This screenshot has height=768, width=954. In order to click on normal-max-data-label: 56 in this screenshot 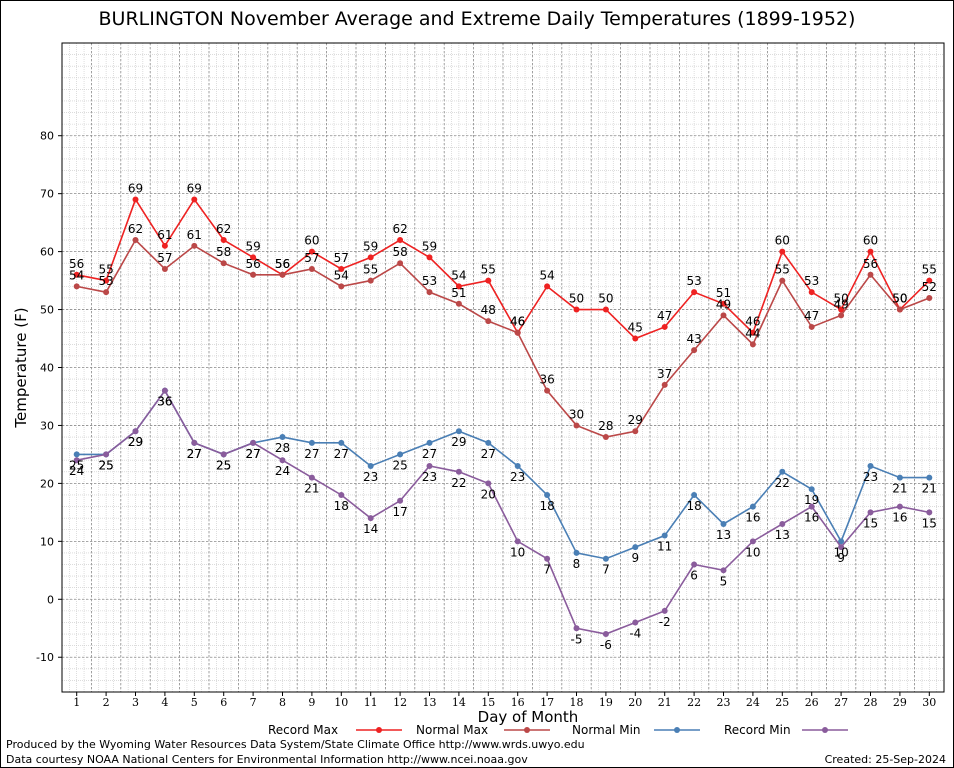, I will do `click(282, 264)`.